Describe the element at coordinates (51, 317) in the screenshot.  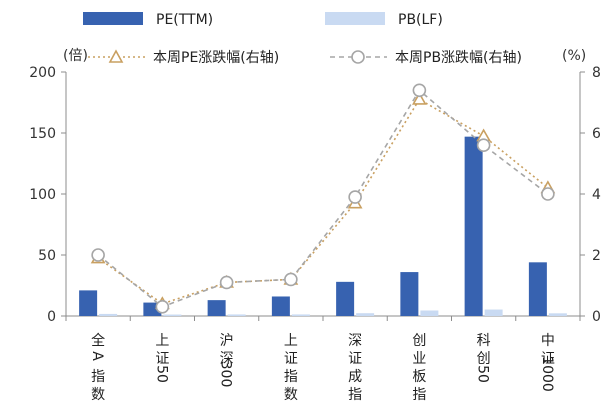
I see `left-tick-label: 0` at that location.